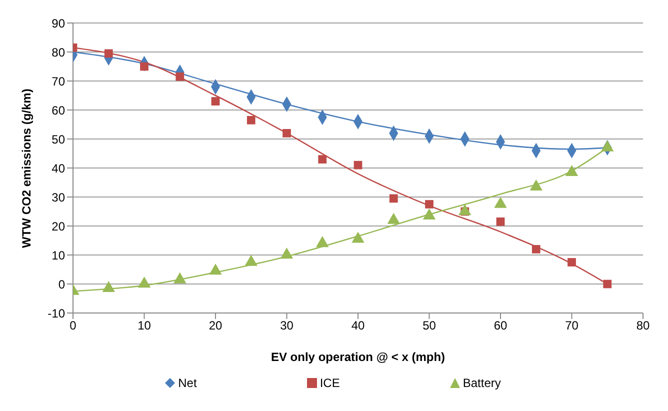 This screenshot has width=668, height=411. Describe the element at coordinates (59, 197) in the screenshot. I see `y-tick-label: 30` at that location.